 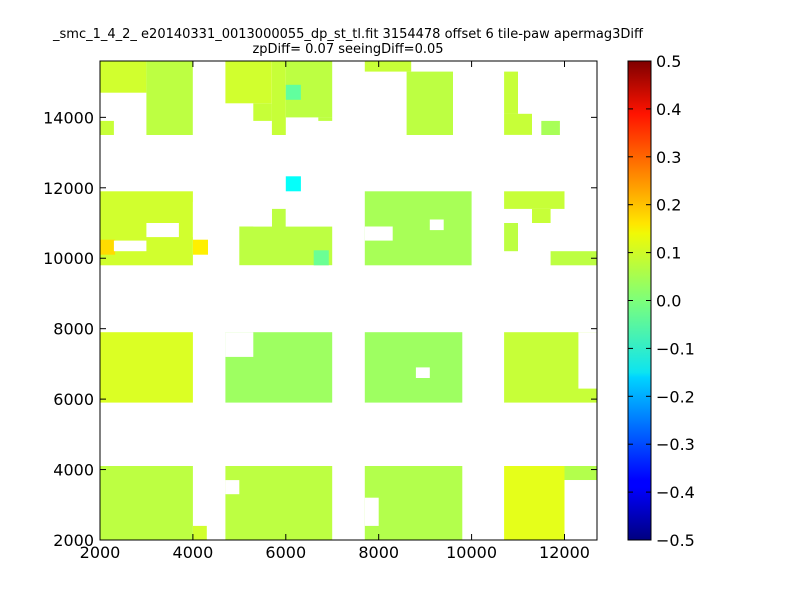 What do you see at coordinates (668, 109) in the screenshot?
I see `colorbar-tick-label: 0.4` at bounding box center [668, 109].